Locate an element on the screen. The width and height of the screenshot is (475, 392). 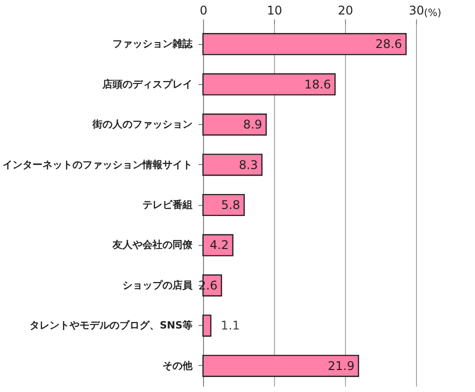
data-label: 4.2 is located at coordinates (219, 245).